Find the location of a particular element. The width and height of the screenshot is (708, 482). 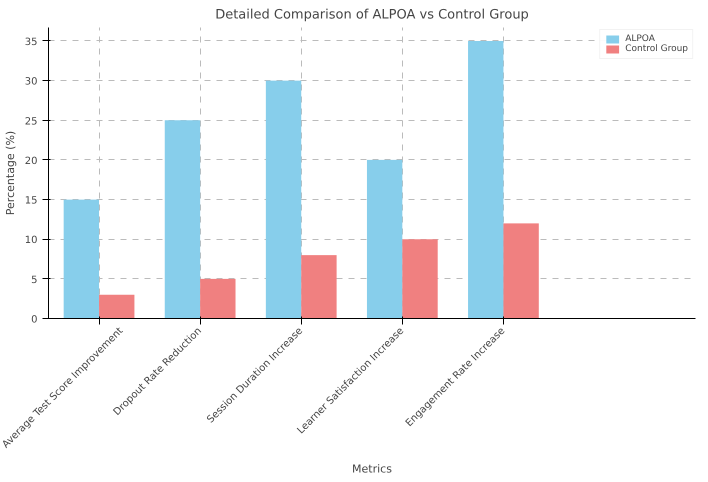

y-tick-label: 5 is located at coordinates (34, 280).